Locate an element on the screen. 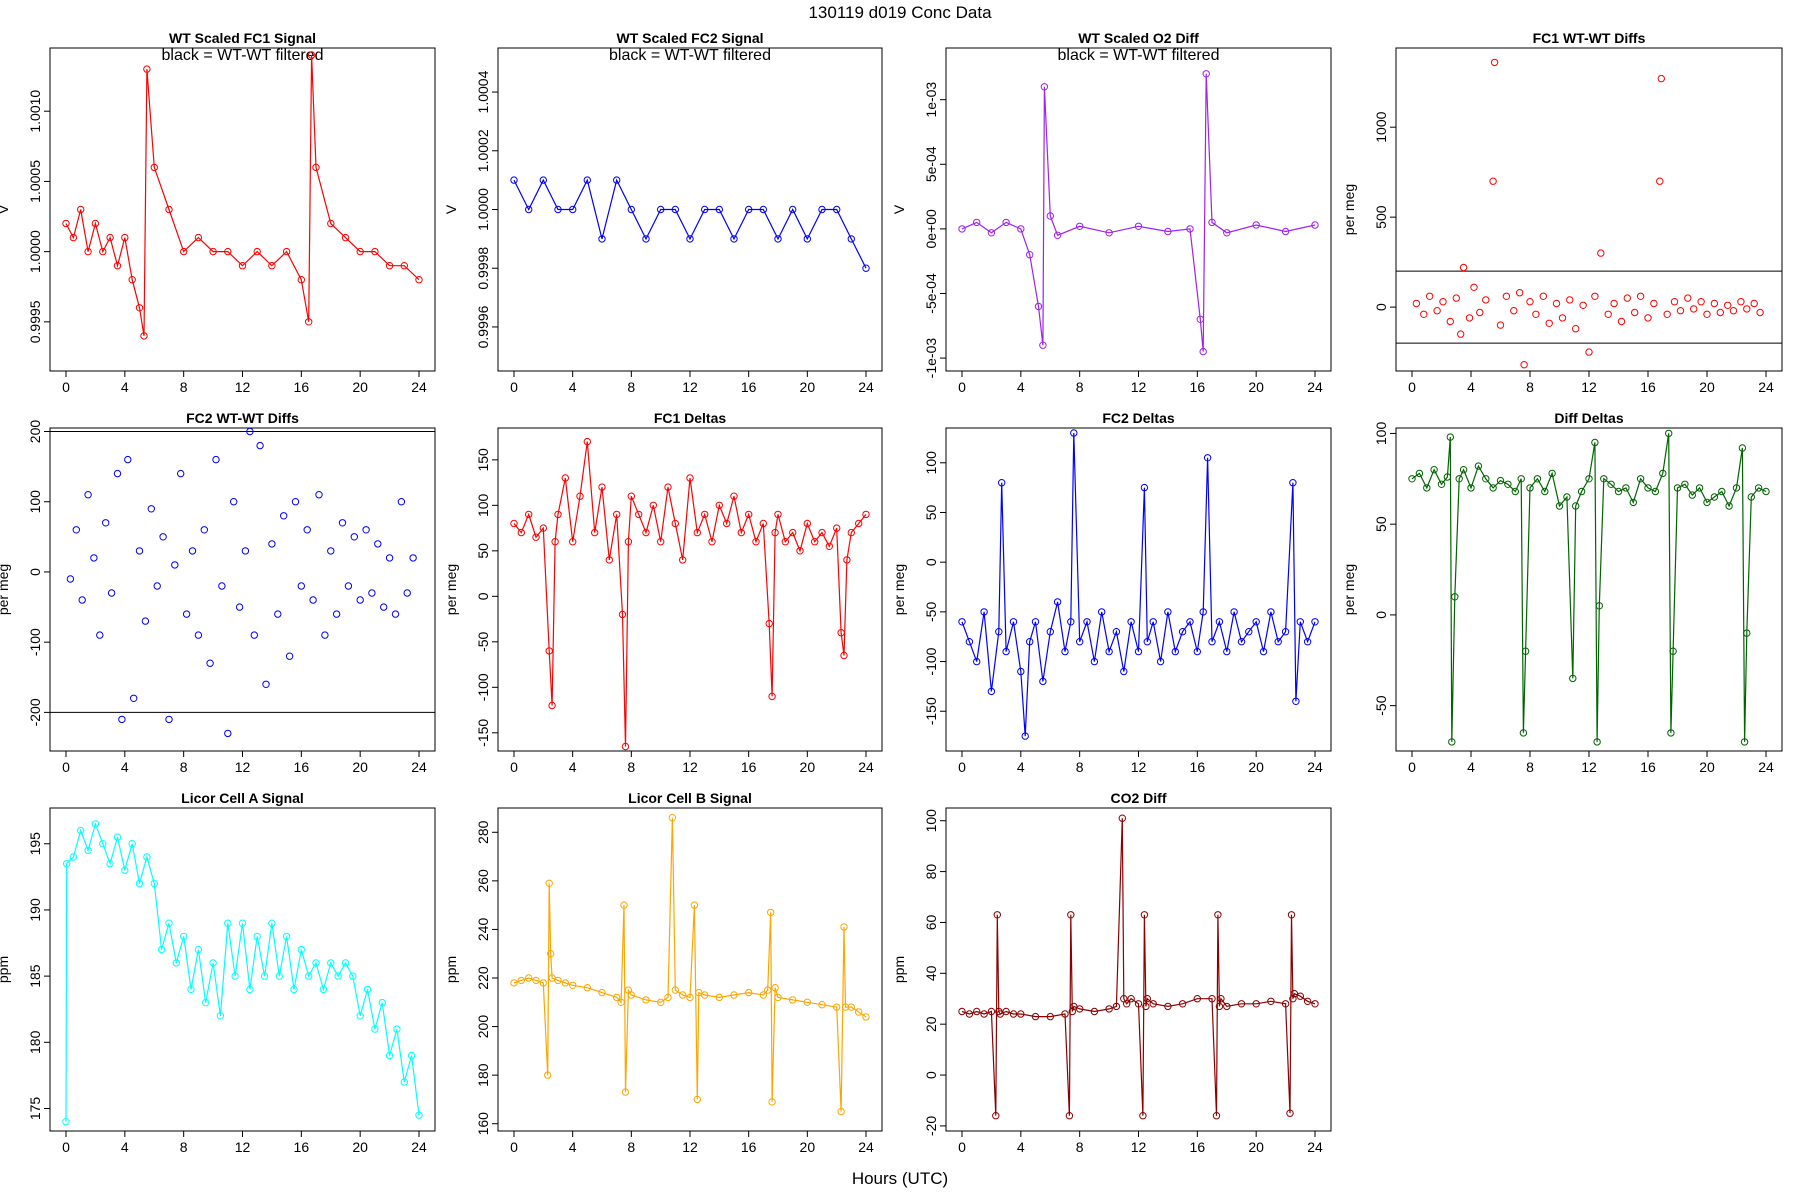  y-tick-label: -150 is located at coordinates (483, 733).